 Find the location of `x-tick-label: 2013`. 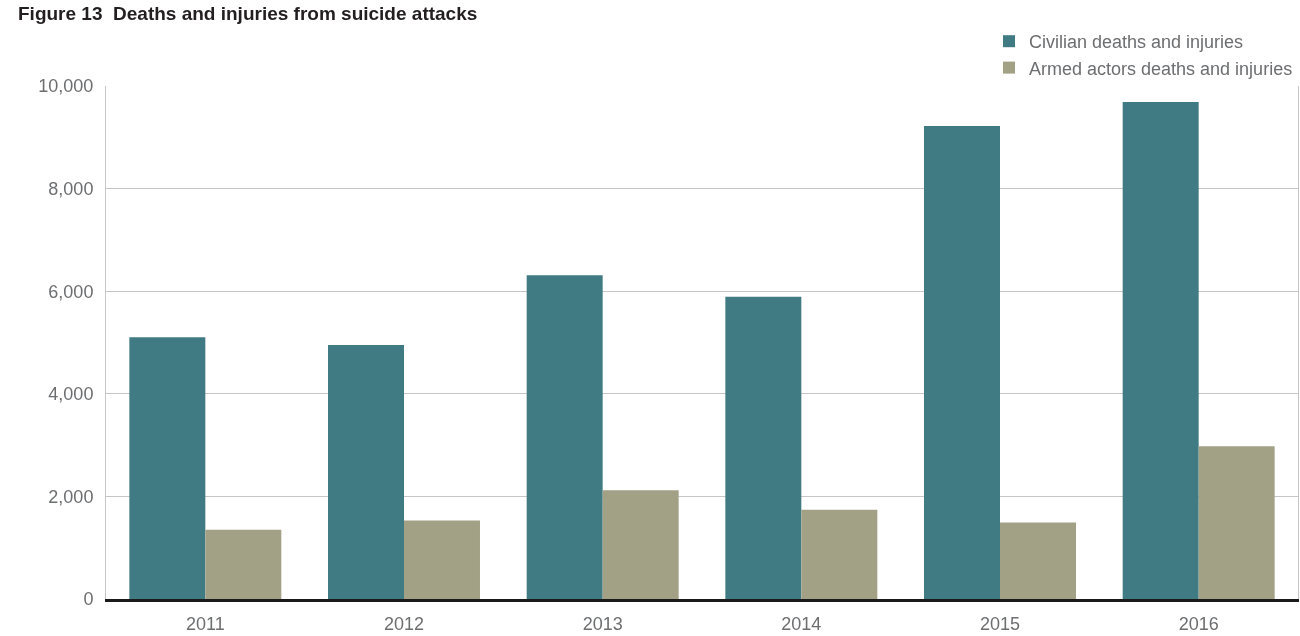

x-tick-label: 2013 is located at coordinates (602, 623).